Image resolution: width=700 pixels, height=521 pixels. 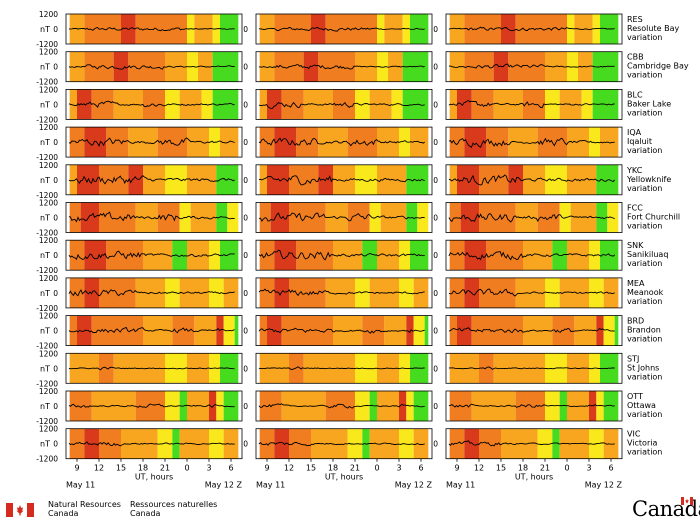 What do you see at coordinates (639, 141) in the screenshot?
I see `station-name: Iqaluit` at bounding box center [639, 141].